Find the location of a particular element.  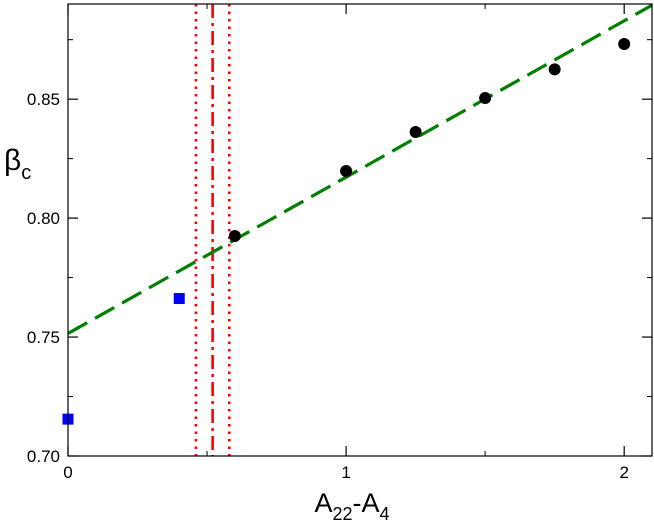

y-axis-title-sub: c is located at coordinates (26, 173).